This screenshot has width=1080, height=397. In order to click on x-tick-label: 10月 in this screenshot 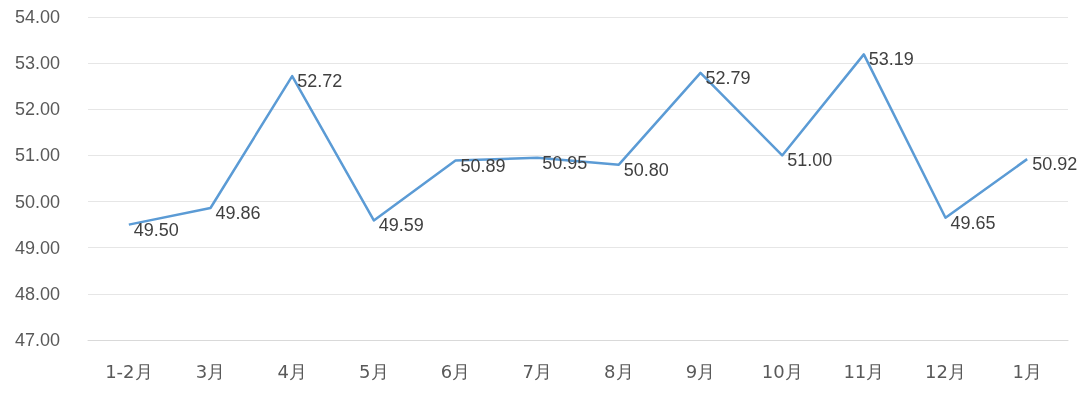, I will do `click(782, 371)`.